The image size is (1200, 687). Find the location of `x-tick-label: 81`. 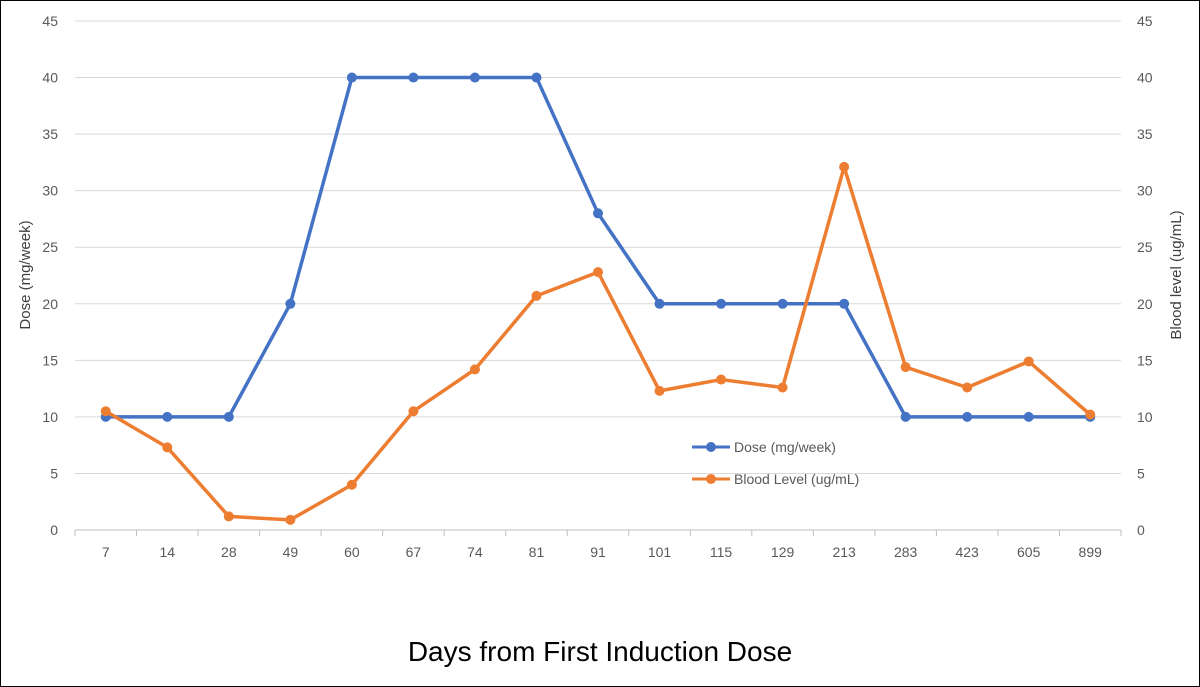

x-tick-label: 81 is located at coordinates (537, 552).